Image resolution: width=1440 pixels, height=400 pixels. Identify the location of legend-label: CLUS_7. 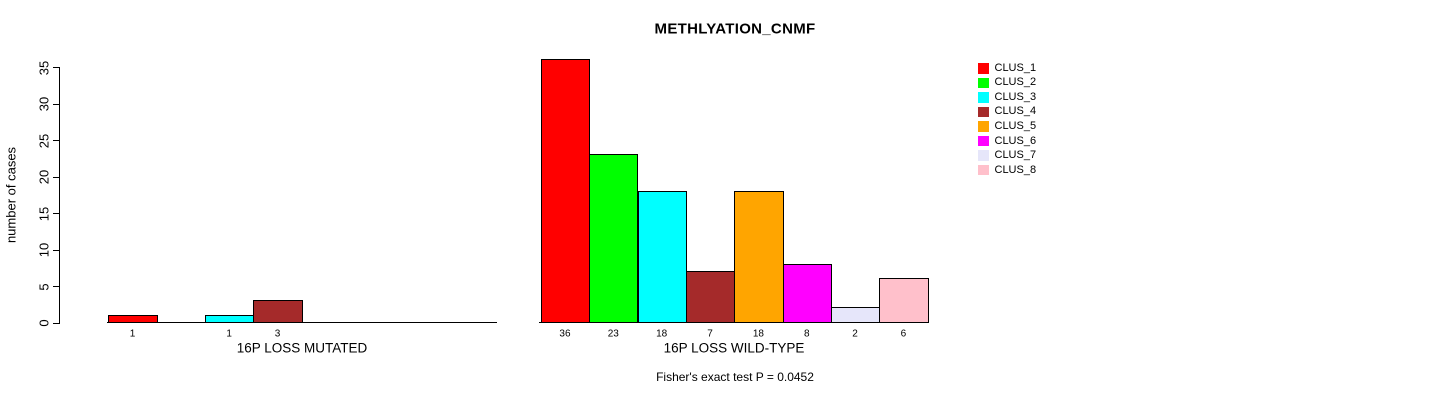
(1015, 155).